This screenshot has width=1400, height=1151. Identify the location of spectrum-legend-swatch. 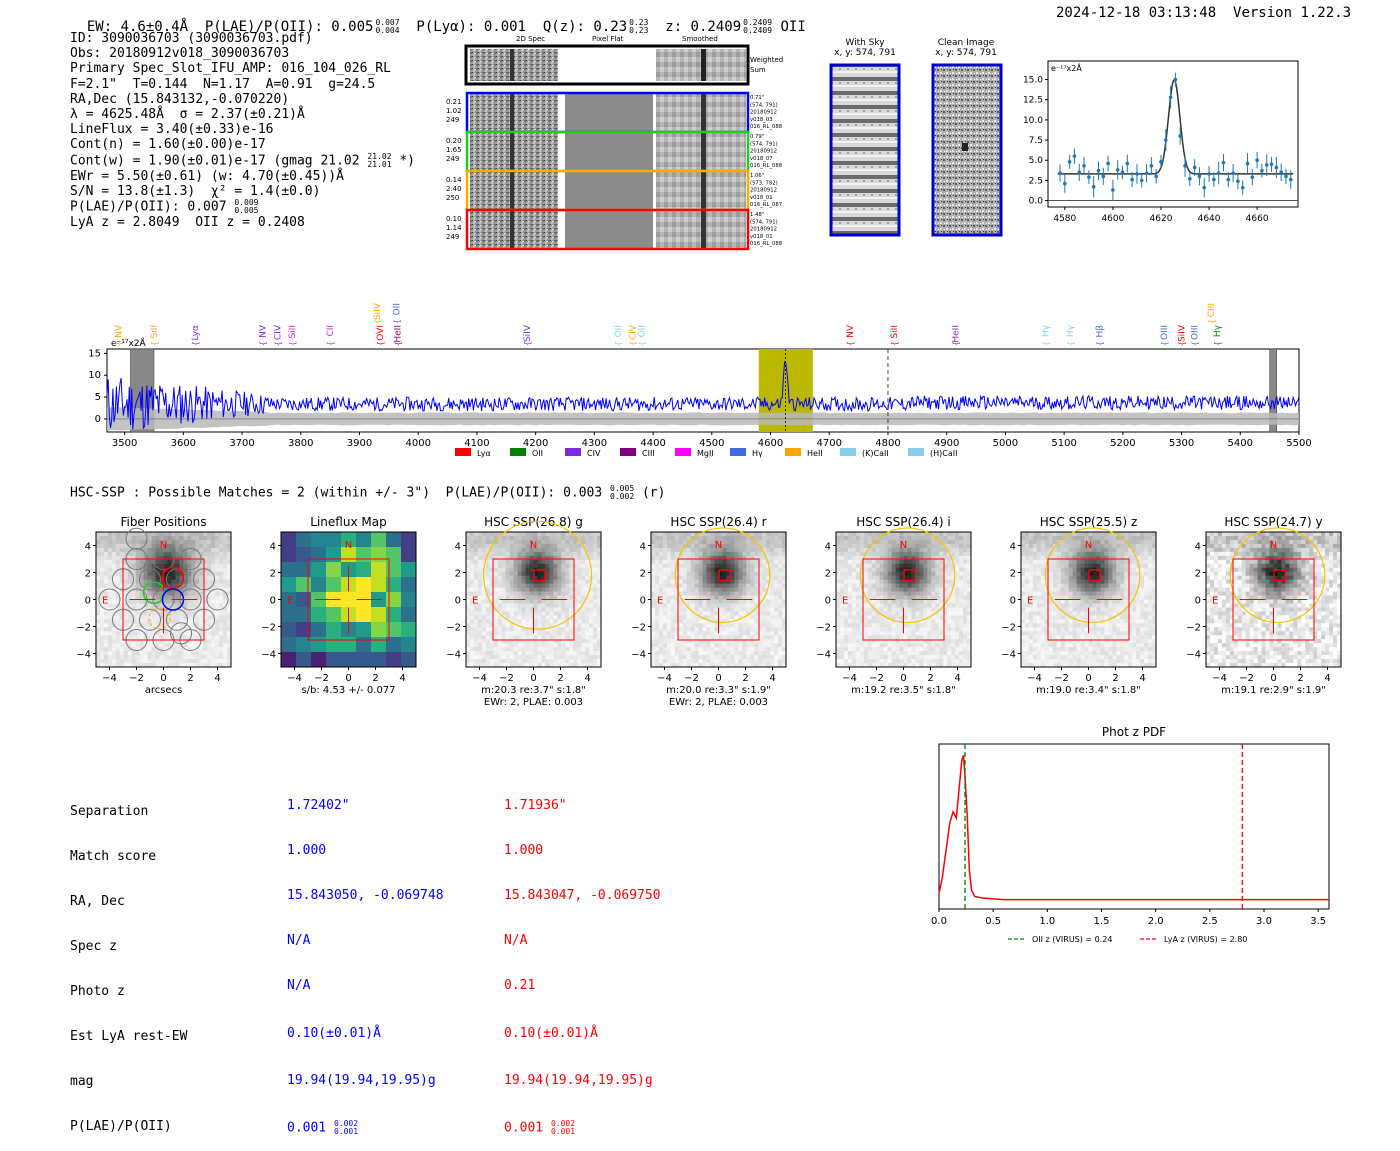
(916, 452).